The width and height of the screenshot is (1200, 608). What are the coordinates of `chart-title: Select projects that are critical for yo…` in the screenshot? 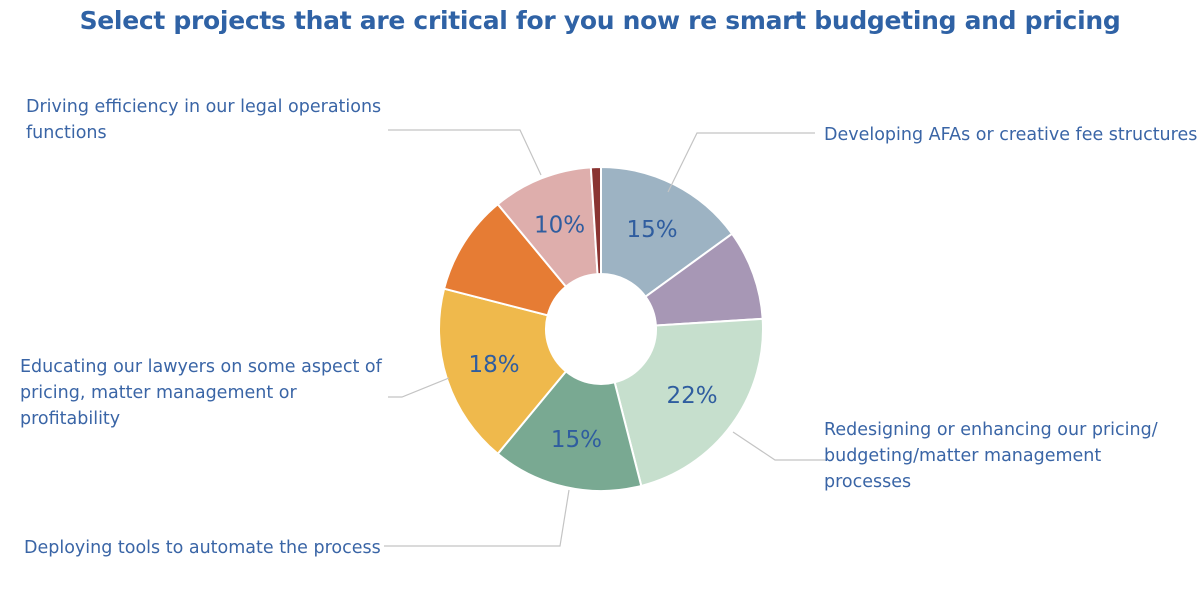 It's located at (600, 20).